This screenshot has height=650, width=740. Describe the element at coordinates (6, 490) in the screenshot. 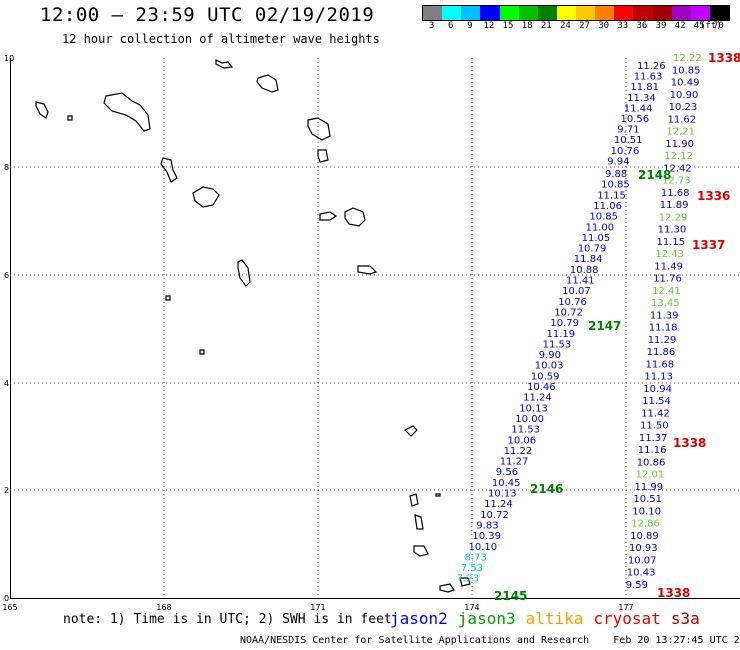

I see `y-tick-label: 2` at that location.